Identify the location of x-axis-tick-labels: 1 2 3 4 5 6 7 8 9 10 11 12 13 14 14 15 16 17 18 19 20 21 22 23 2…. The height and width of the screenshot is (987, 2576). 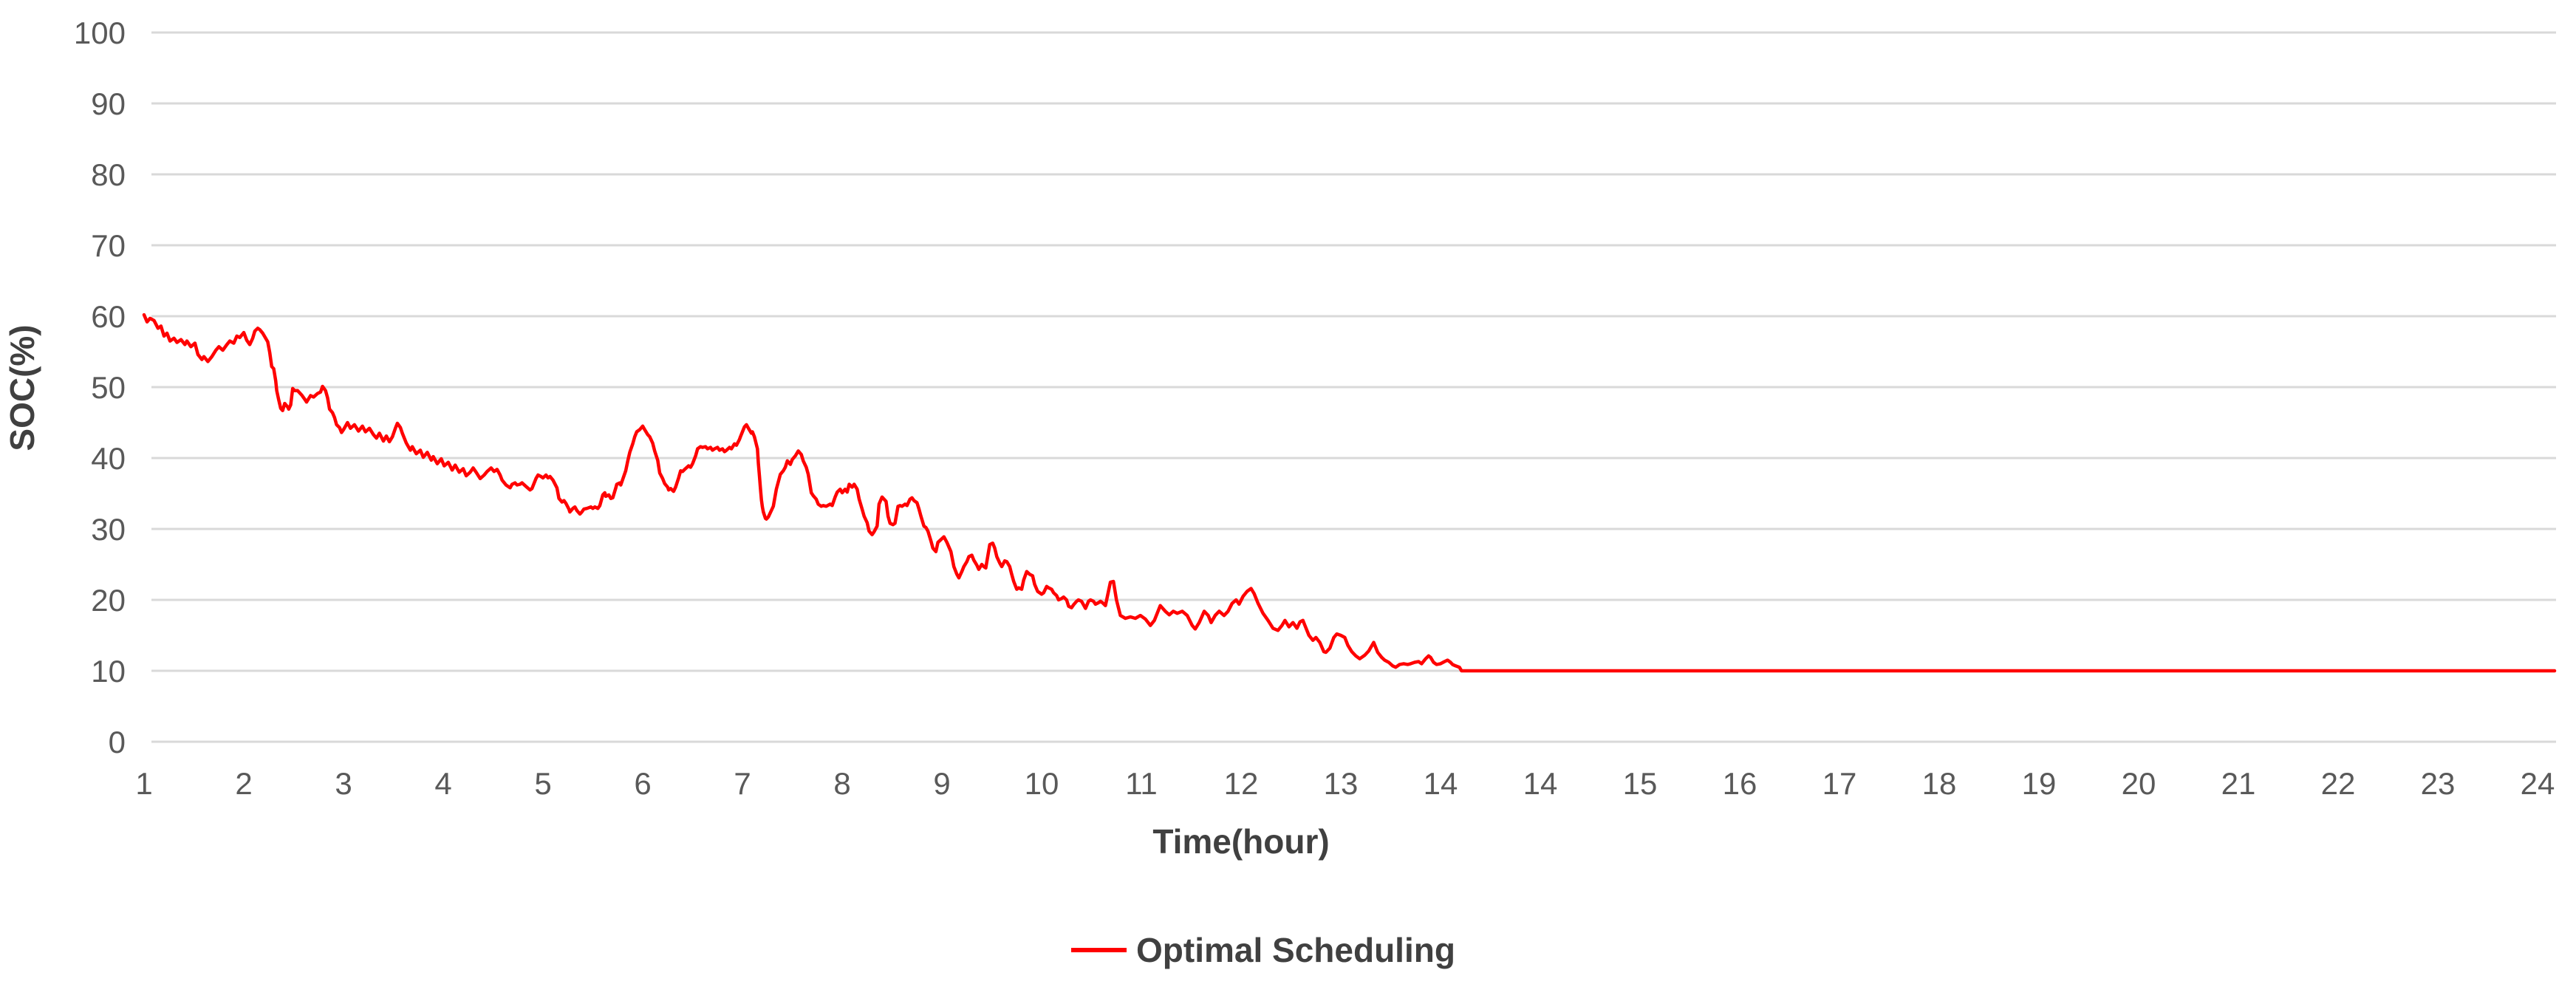
(1345, 783).